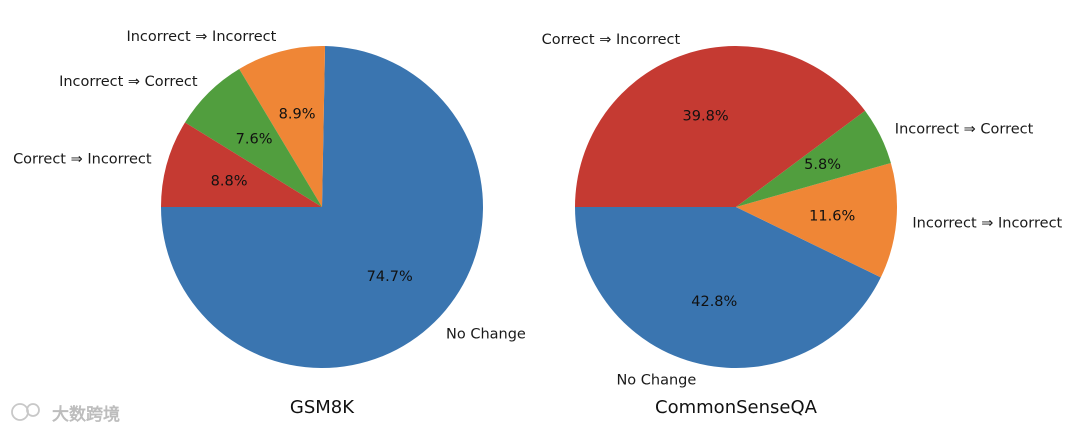 This screenshot has width=1080, height=438. I want to click on watermark-text: 大数跨境, so click(86, 414).